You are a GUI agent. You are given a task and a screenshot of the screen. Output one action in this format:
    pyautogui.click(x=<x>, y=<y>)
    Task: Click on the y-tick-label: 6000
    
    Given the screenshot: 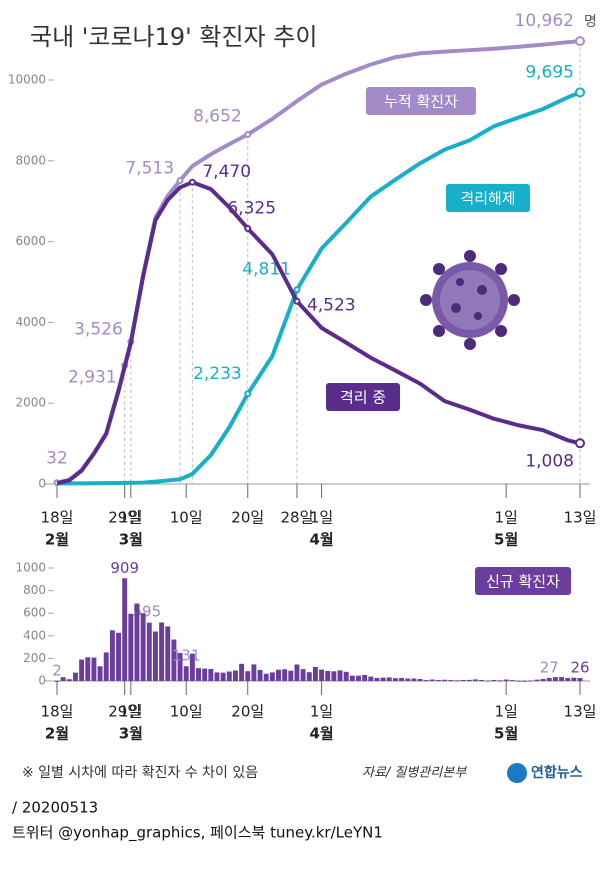 What is the action you would take?
    pyautogui.click(x=30, y=241)
    